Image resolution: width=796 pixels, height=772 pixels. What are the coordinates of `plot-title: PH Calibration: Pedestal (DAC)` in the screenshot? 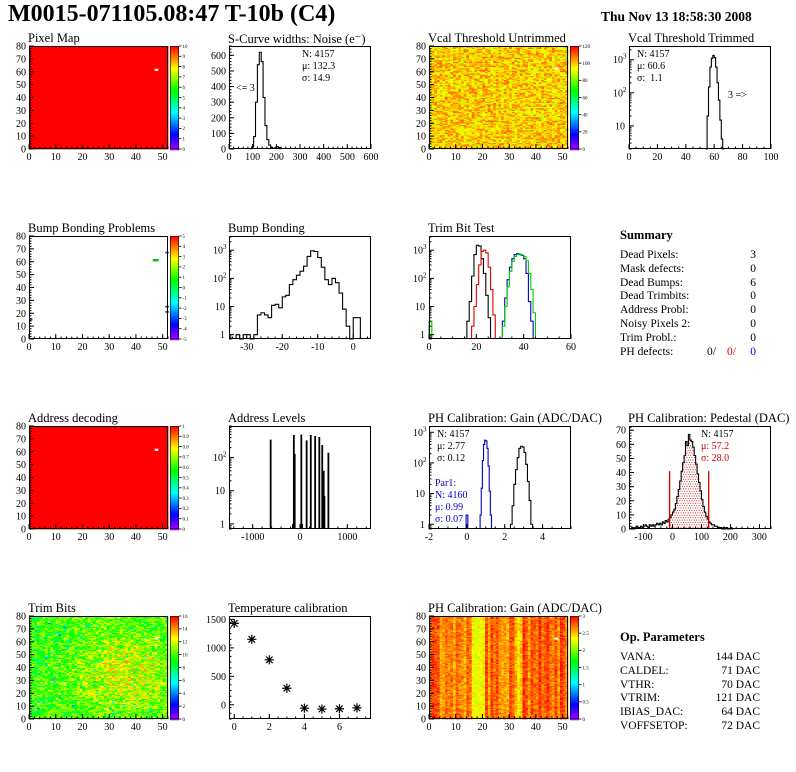 It's located at (709, 418).